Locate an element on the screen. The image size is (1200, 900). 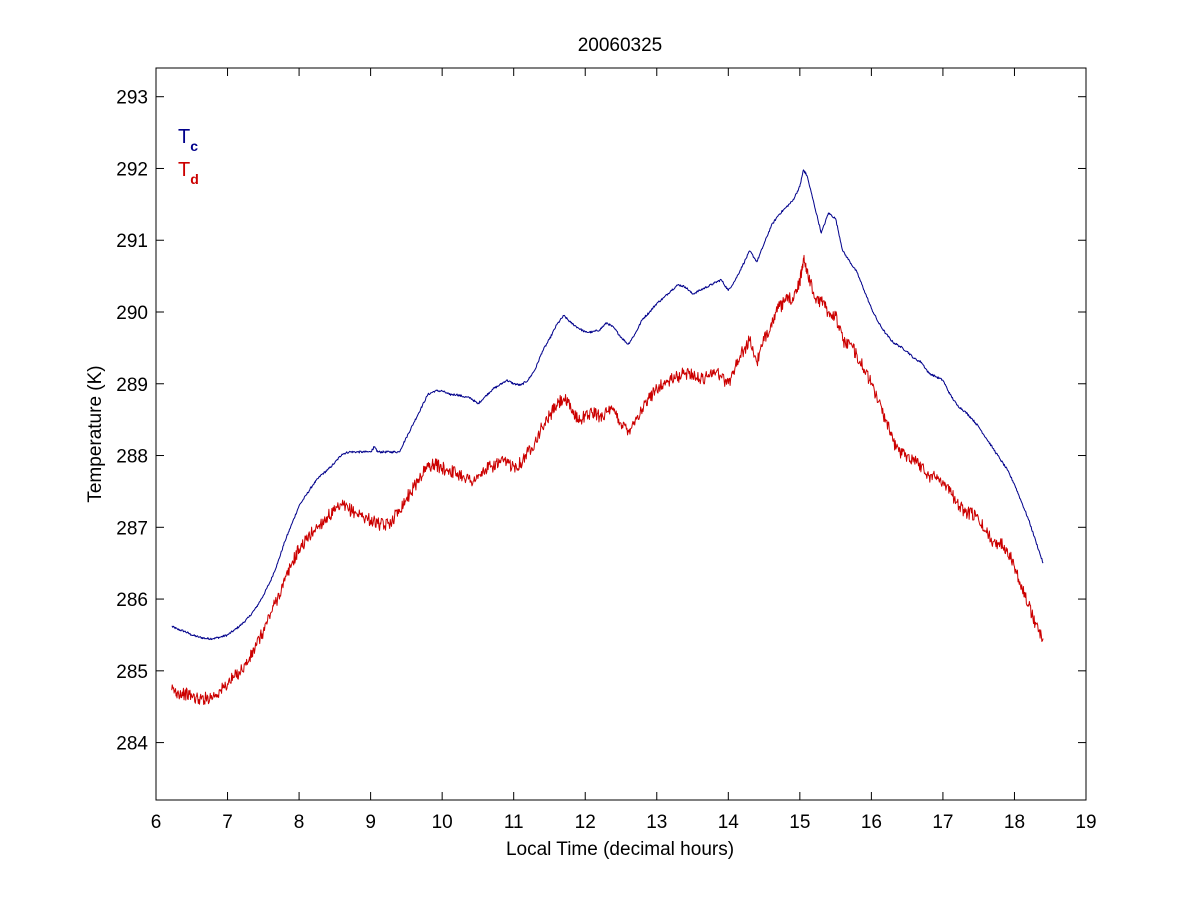
x-tick-label: 12 is located at coordinates (585, 822).